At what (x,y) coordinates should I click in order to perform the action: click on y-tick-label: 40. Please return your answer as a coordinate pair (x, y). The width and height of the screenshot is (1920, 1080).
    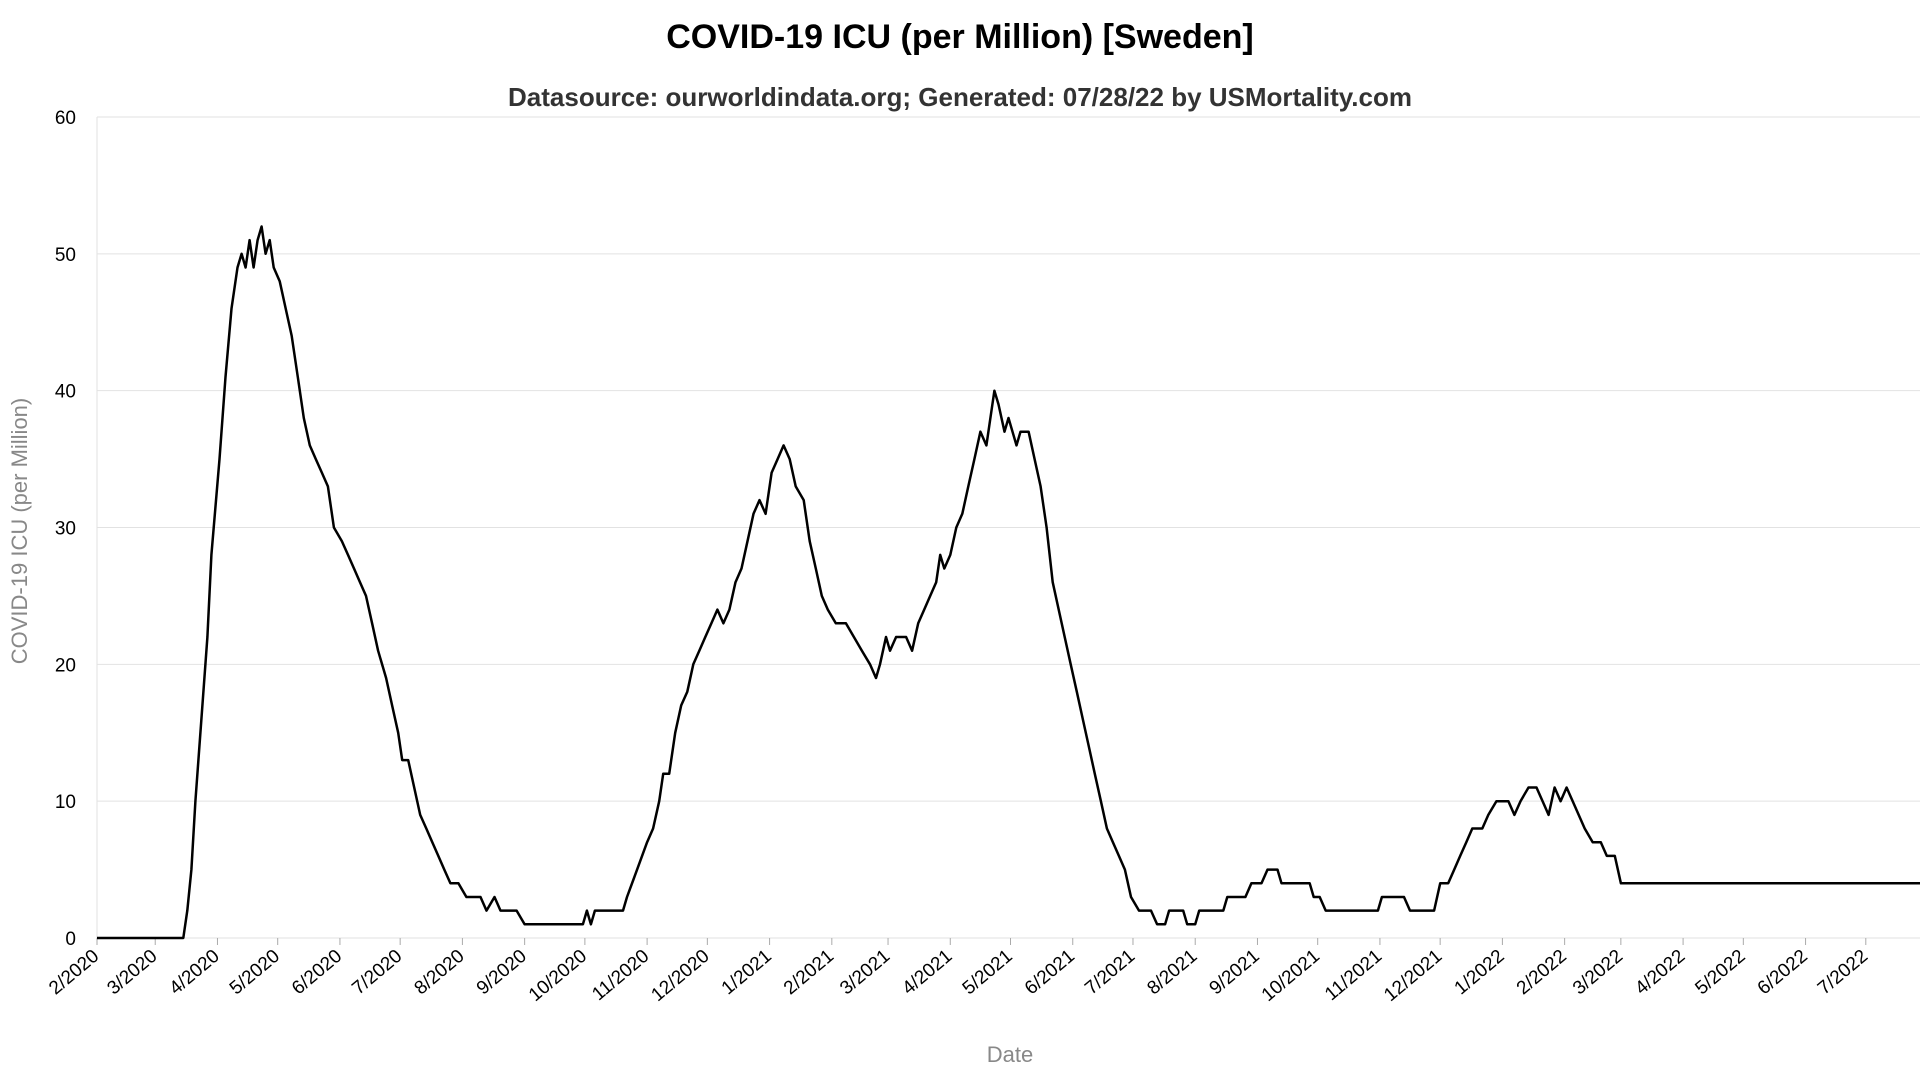
    Looking at the image, I should click on (65, 392).